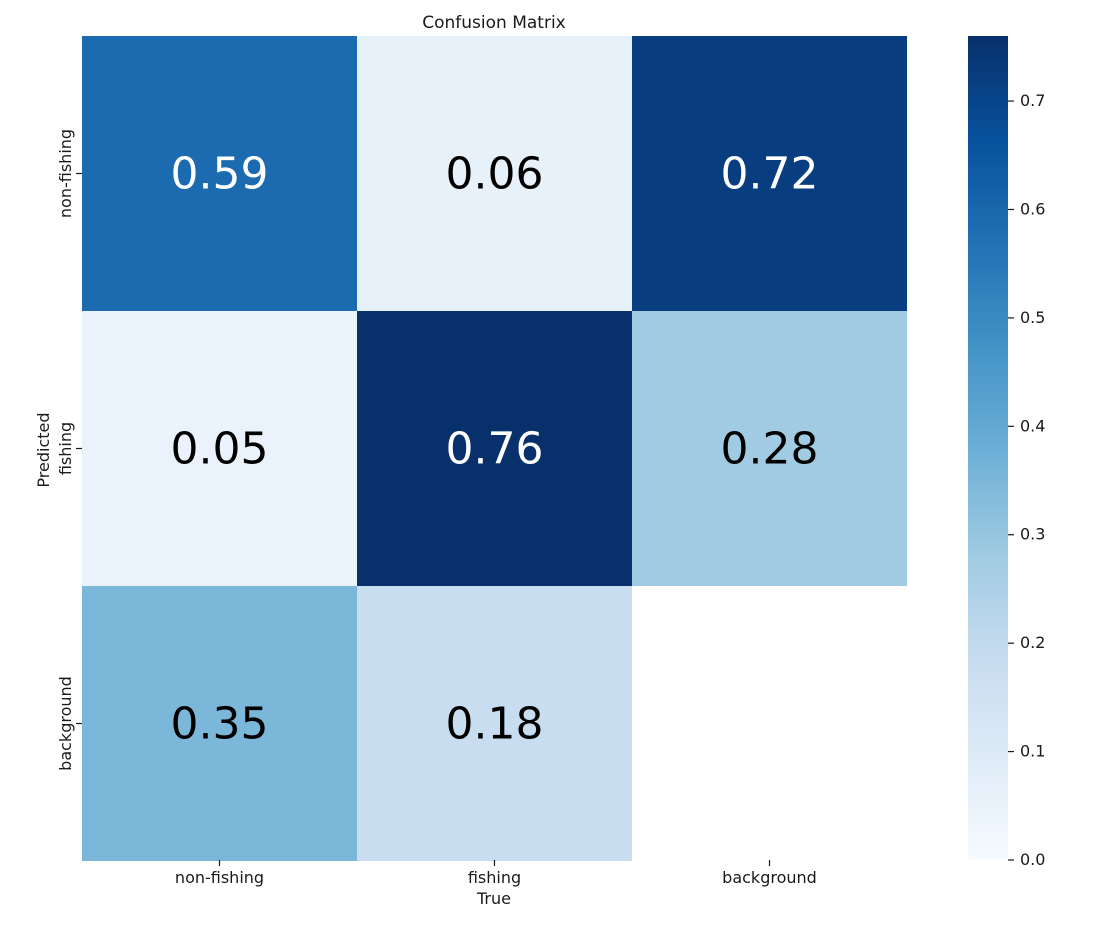 This screenshot has height=925, width=1100. I want to click on colorbar-tick-label: 0.3, so click(1032, 534).